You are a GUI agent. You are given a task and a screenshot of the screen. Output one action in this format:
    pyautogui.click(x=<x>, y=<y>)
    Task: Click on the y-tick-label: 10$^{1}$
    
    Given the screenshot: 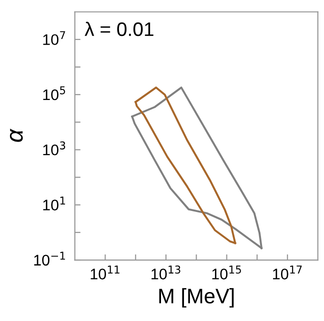 What is the action you would take?
    pyautogui.click(x=54, y=203)
    